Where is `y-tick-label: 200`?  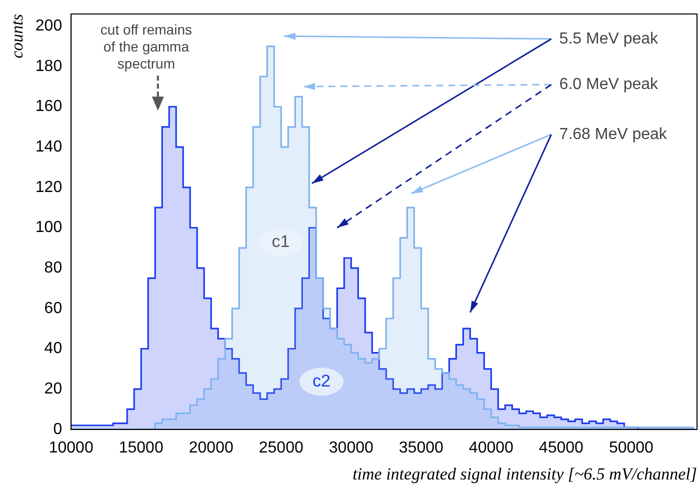 y-tick-label: 200 is located at coordinates (48, 26).